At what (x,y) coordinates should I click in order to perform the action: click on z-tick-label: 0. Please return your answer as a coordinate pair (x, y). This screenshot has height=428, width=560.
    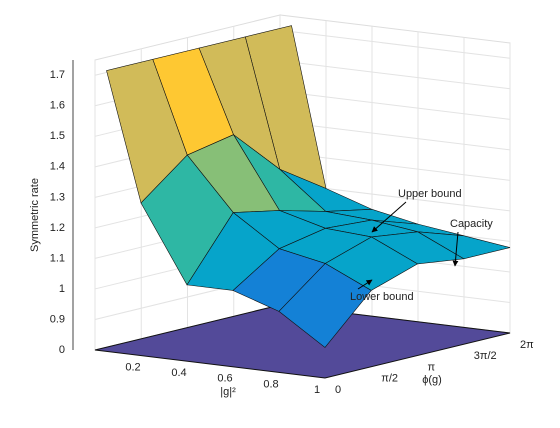
    Looking at the image, I should click on (62, 350).